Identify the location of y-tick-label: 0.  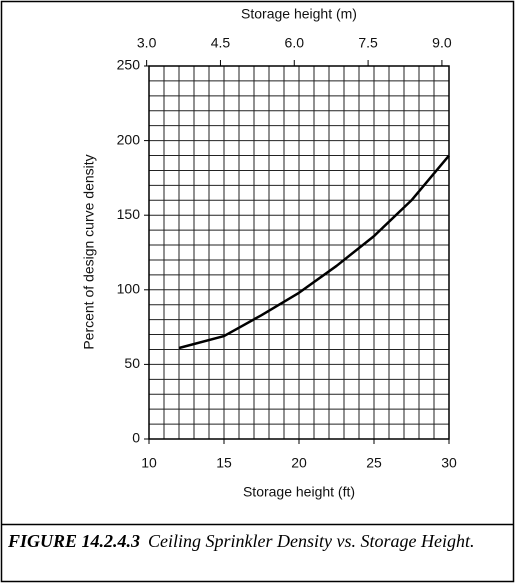
(136, 438).